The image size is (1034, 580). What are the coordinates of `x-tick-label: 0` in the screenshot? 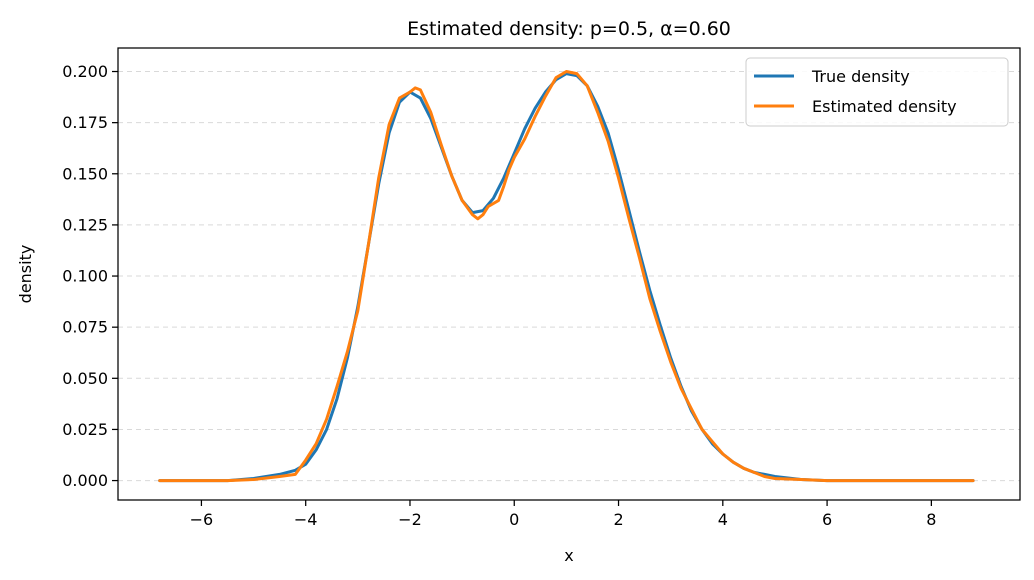 It's located at (514, 519).